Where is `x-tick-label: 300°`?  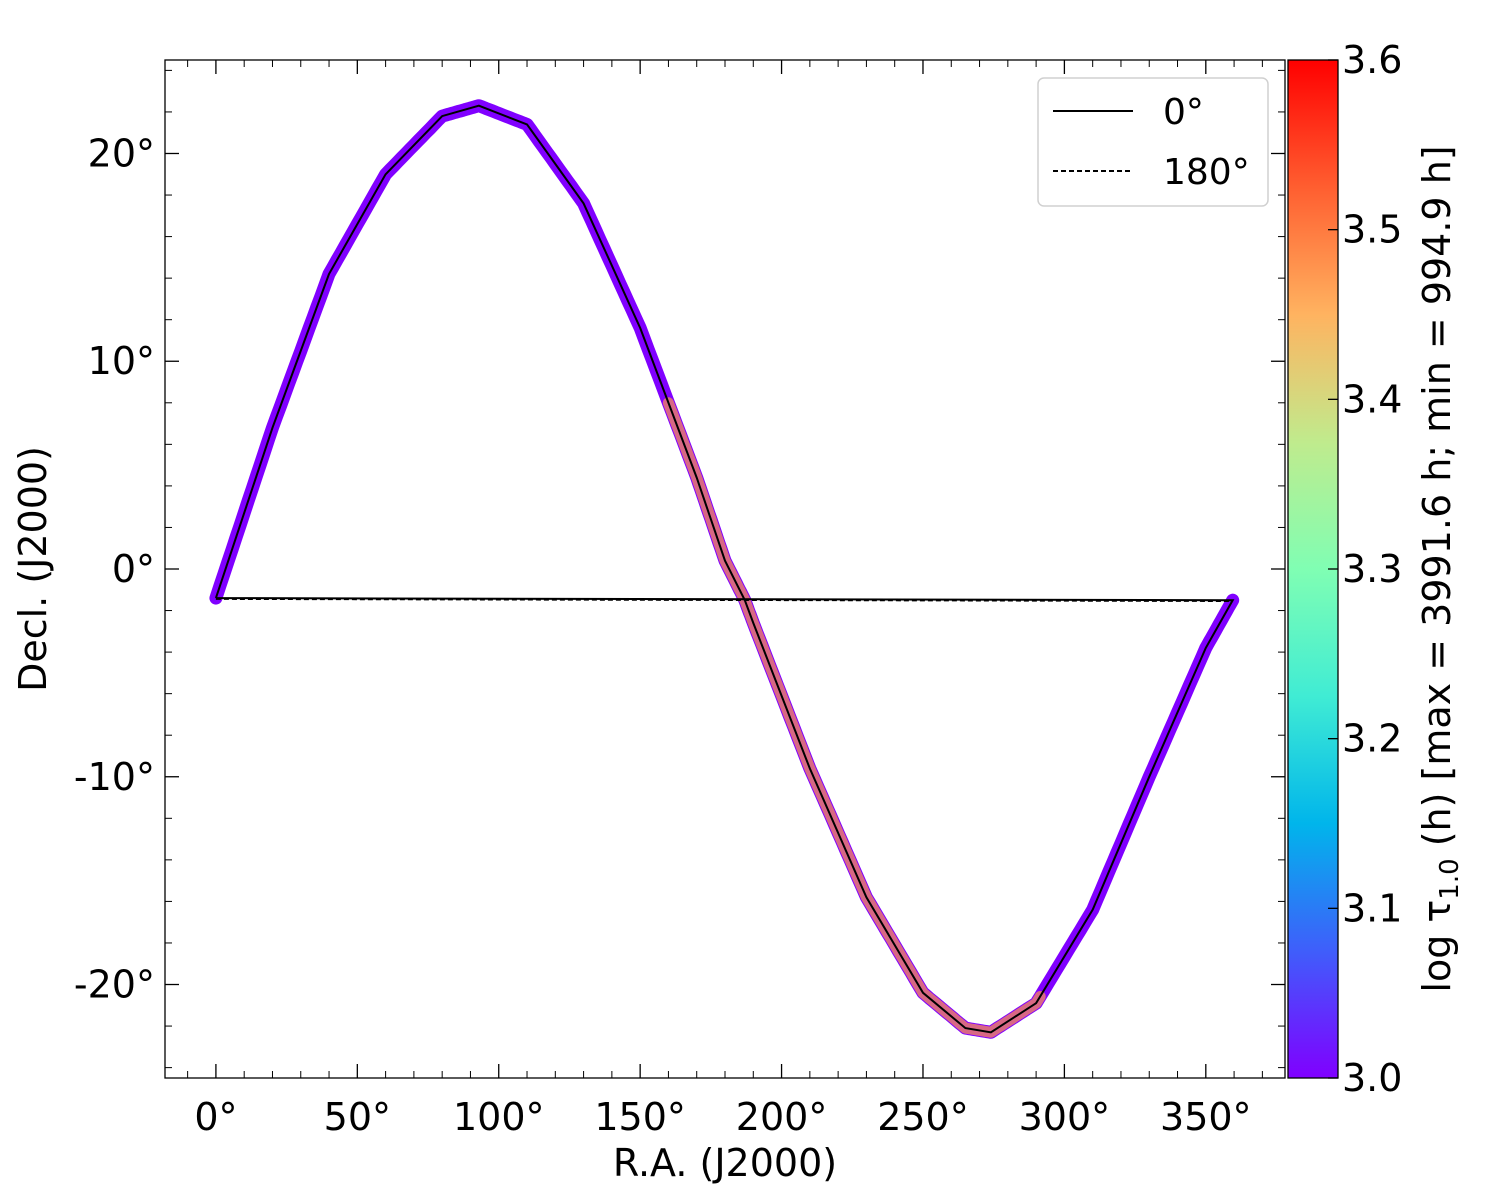
x-tick-label: 300° is located at coordinates (1065, 1117).